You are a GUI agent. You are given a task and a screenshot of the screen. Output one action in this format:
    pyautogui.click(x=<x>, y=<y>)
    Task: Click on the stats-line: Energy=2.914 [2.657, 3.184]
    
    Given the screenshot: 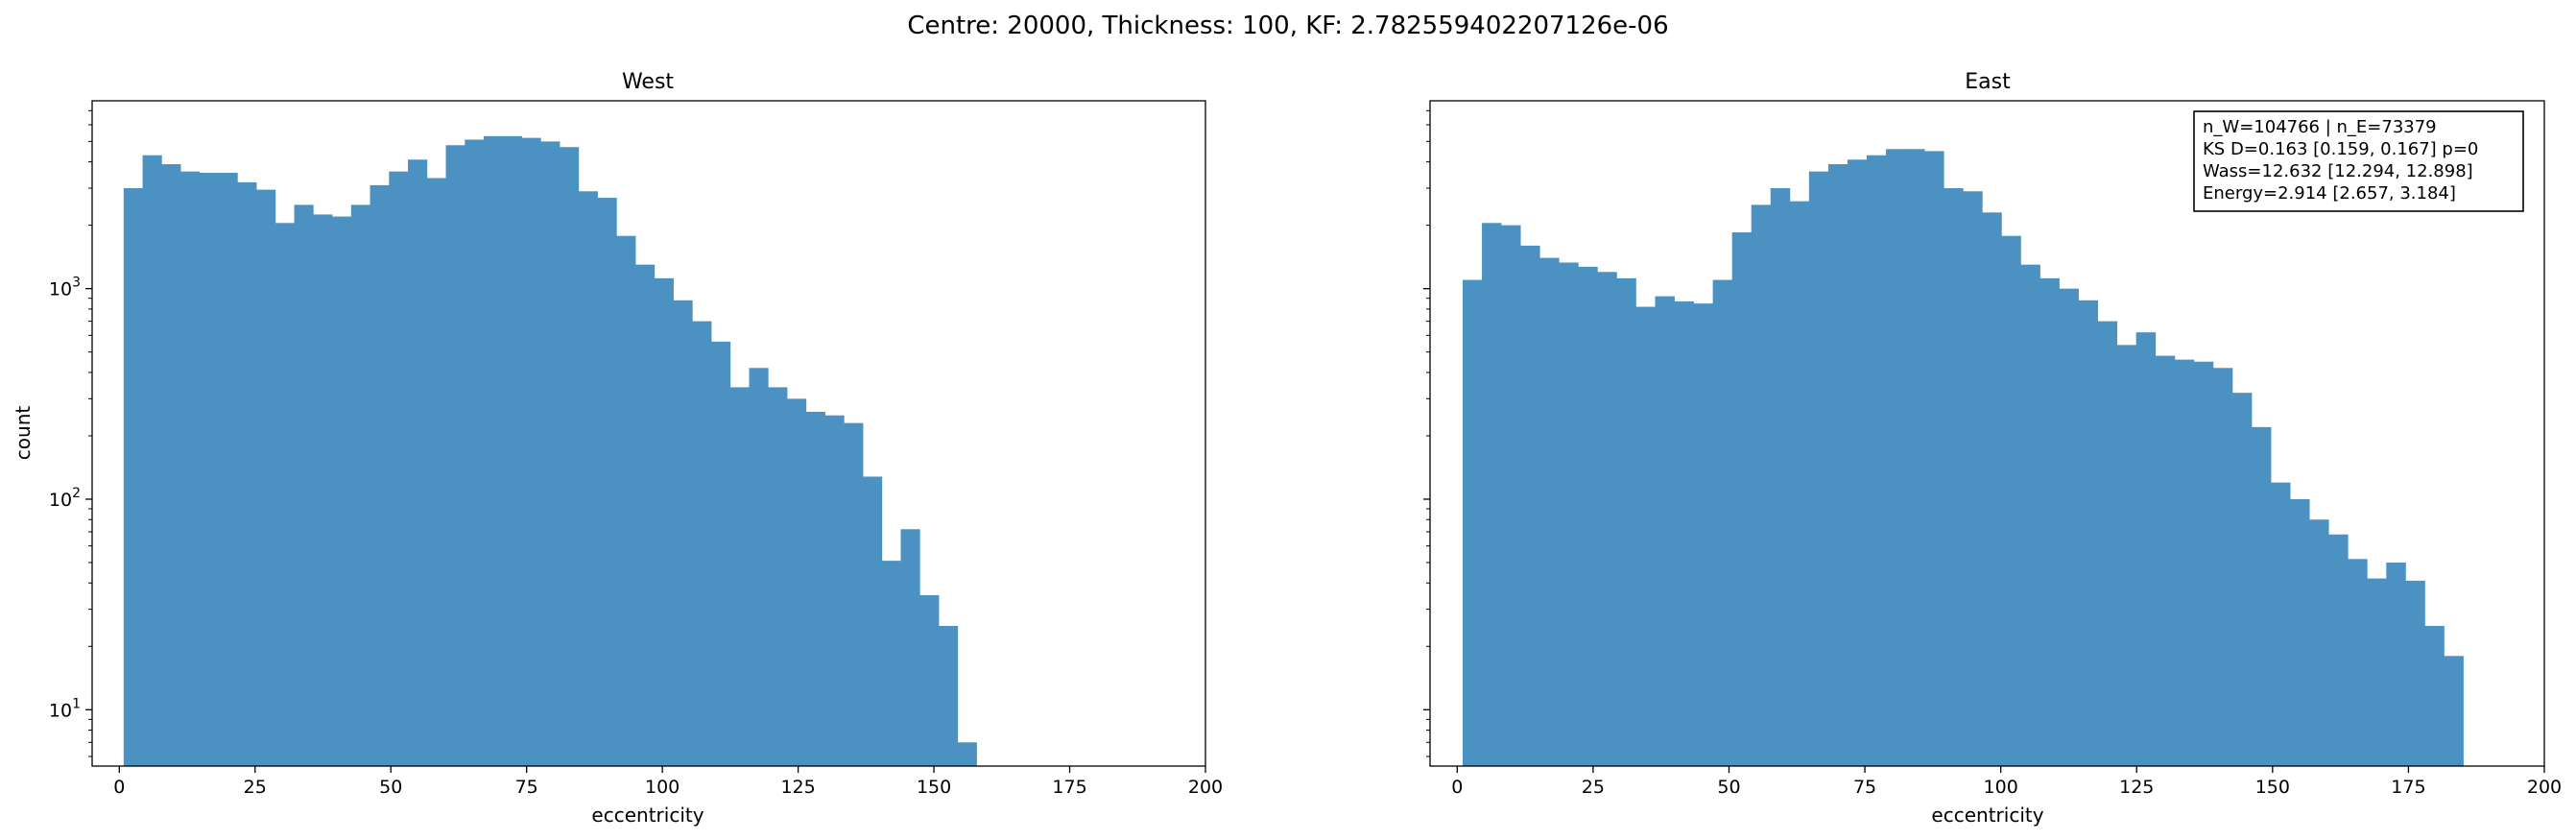 What is the action you would take?
    pyautogui.click(x=2329, y=194)
    